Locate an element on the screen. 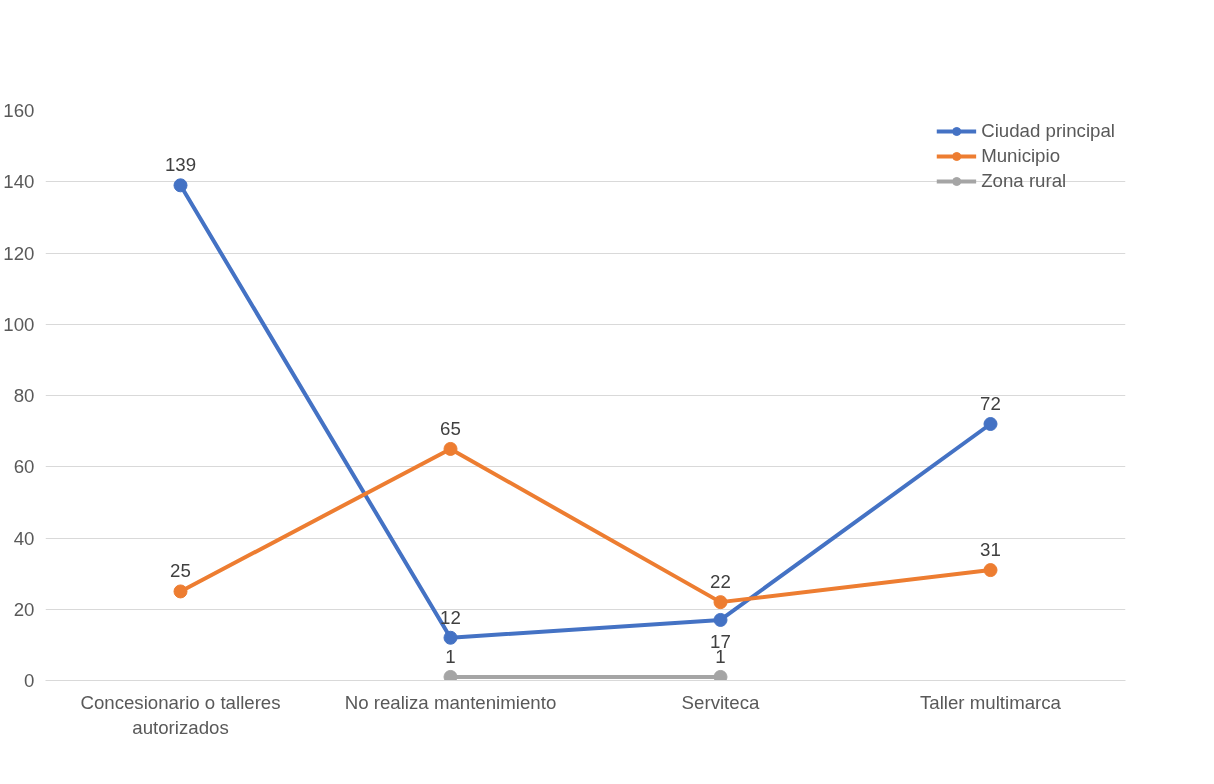 The height and width of the screenshot is (784, 1214). legend-label: Municipio is located at coordinates (1021, 156).